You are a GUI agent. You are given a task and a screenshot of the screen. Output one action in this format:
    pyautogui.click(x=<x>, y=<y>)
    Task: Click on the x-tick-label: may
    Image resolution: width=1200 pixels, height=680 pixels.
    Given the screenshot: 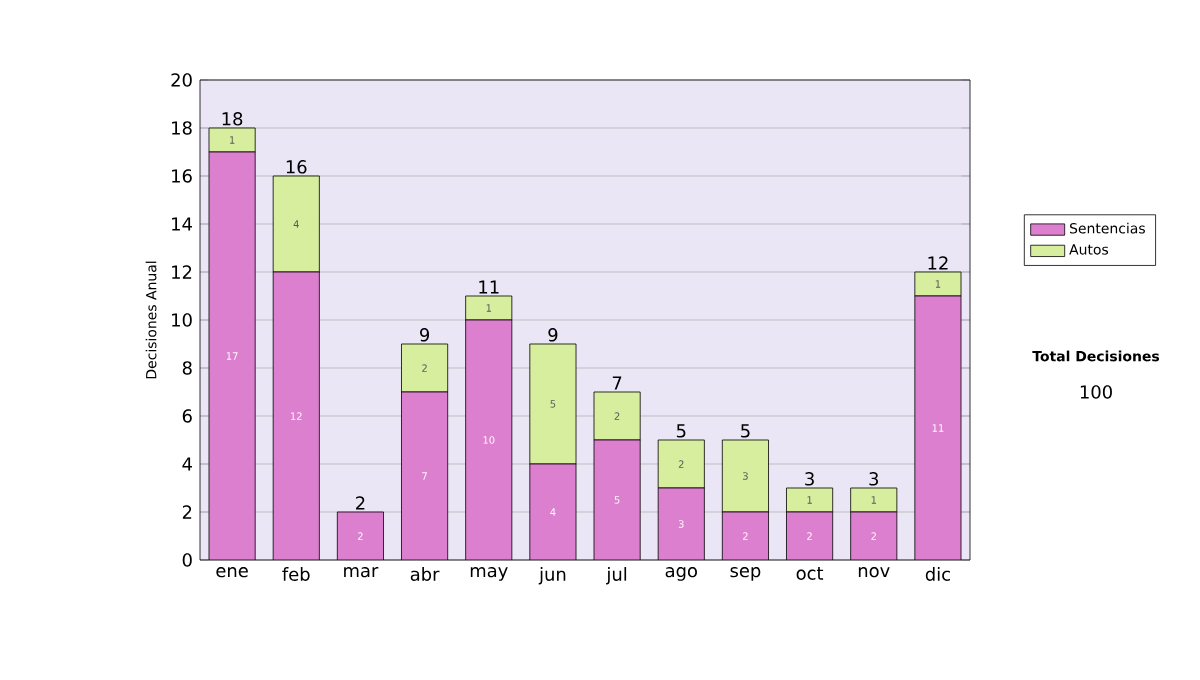 What is the action you would take?
    pyautogui.click(x=489, y=574)
    